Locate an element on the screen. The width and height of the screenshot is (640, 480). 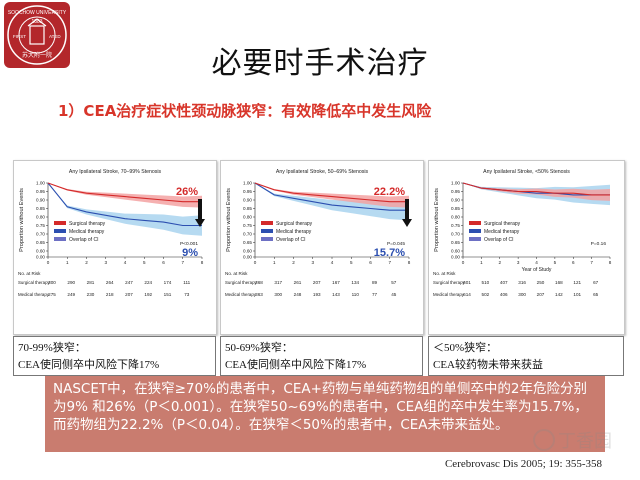
risk-cell-medical: 193 is located at coordinates (317, 294).